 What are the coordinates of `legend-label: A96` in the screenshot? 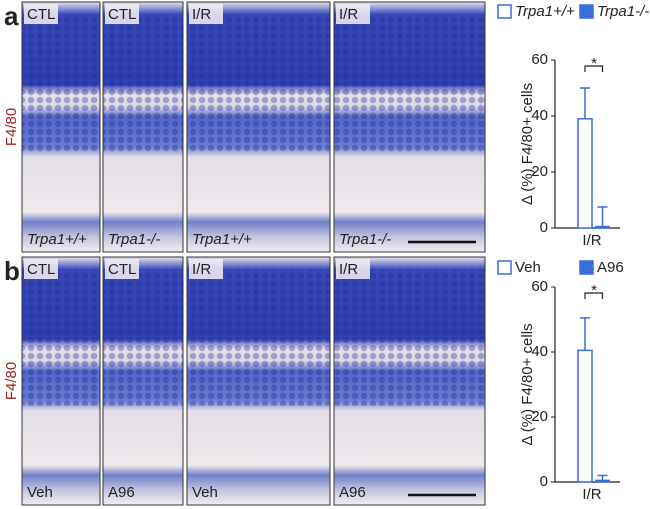 It's located at (610, 267).